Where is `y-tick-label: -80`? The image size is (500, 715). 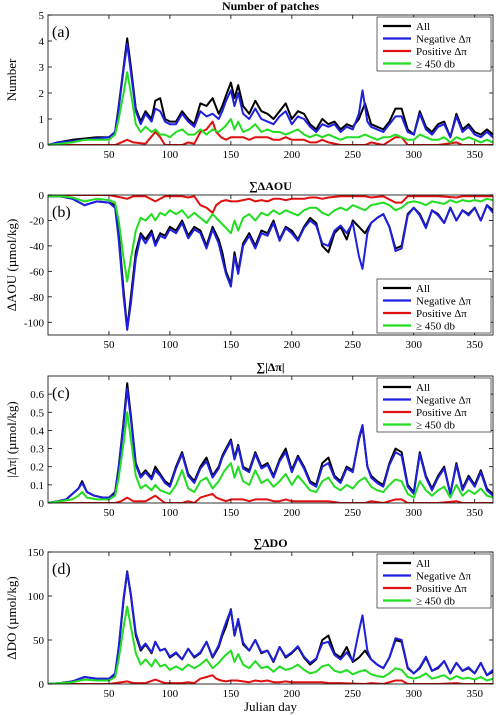
y-tick-label: -80 is located at coordinates (36, 298).